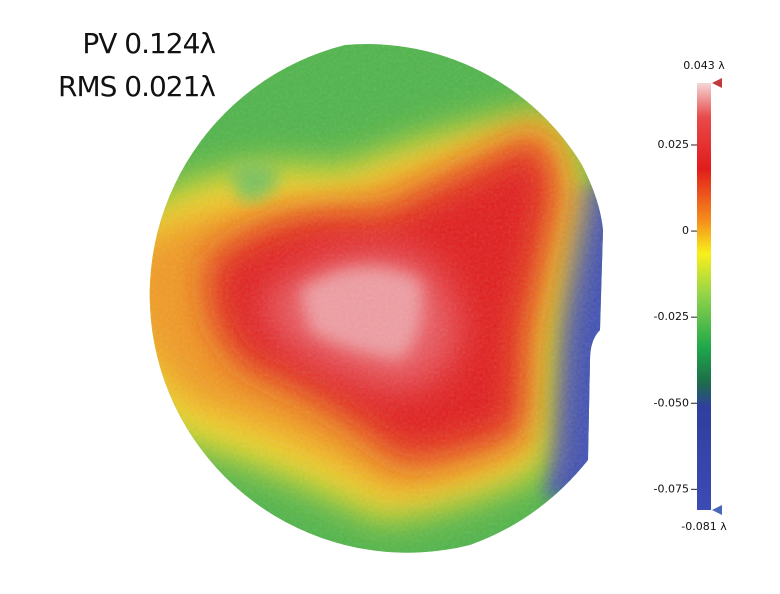 Image resolution: width=780 pixels, height=594 pixels. Describe the element at coordinates (148, 43) in the screenshot. I see `annotation: PV 0.124λ` at that location.